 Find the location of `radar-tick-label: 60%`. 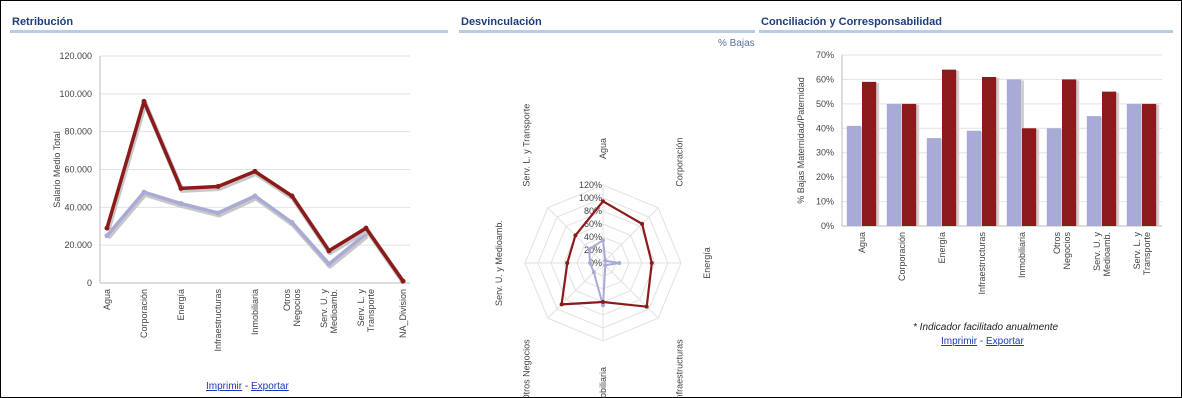

radar-tick-label: 60% is located at coordinates (593, 224).